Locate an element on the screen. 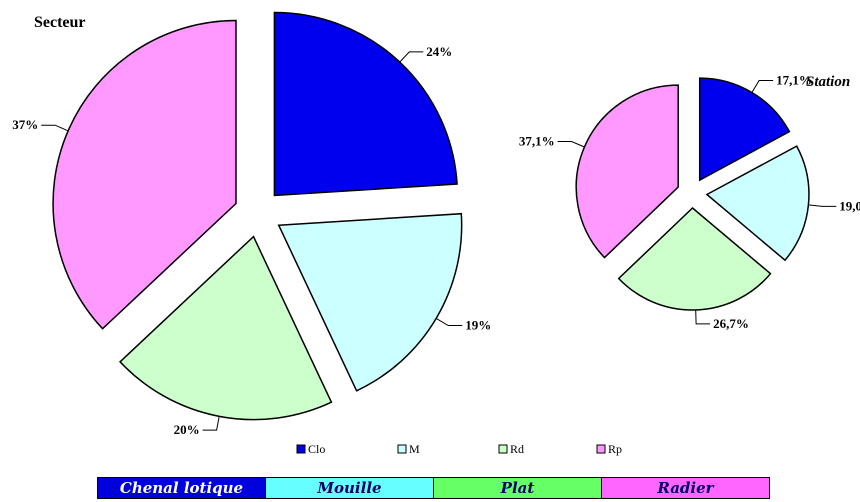 This screenshot has height=502, width=860. category-band: Chenal lotique Mouille Plat Radier is located at coordinates (433, 488).